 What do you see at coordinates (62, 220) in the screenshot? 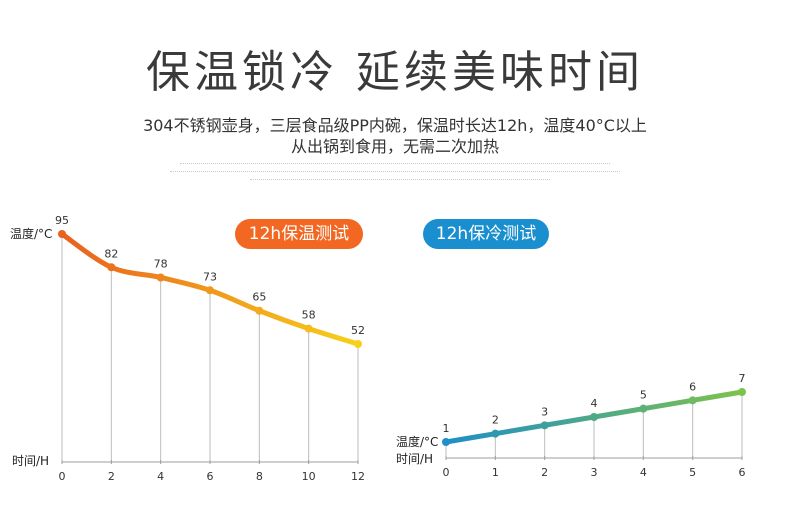
I see `data-label: 95` at bounding box center [62, 220].